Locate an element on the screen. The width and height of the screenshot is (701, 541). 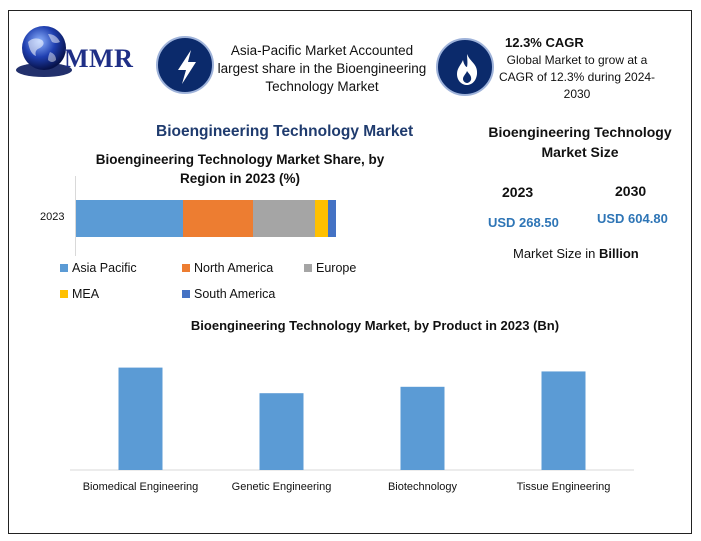
region-share-segment-europe is located at coordinates (284, 218).